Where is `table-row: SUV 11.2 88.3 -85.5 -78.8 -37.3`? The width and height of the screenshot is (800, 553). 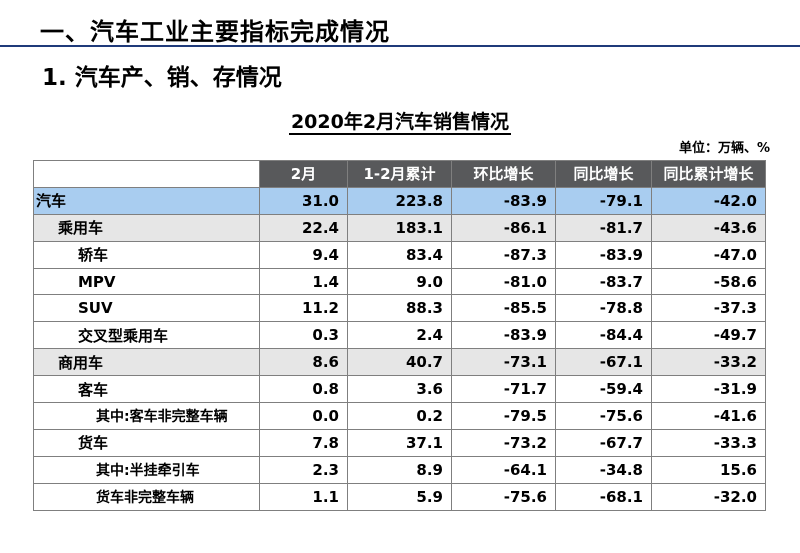
table-row: SUV 11.2 88.3 -85.5 -78.8 -37.3 is located at coordinates (399, 308).